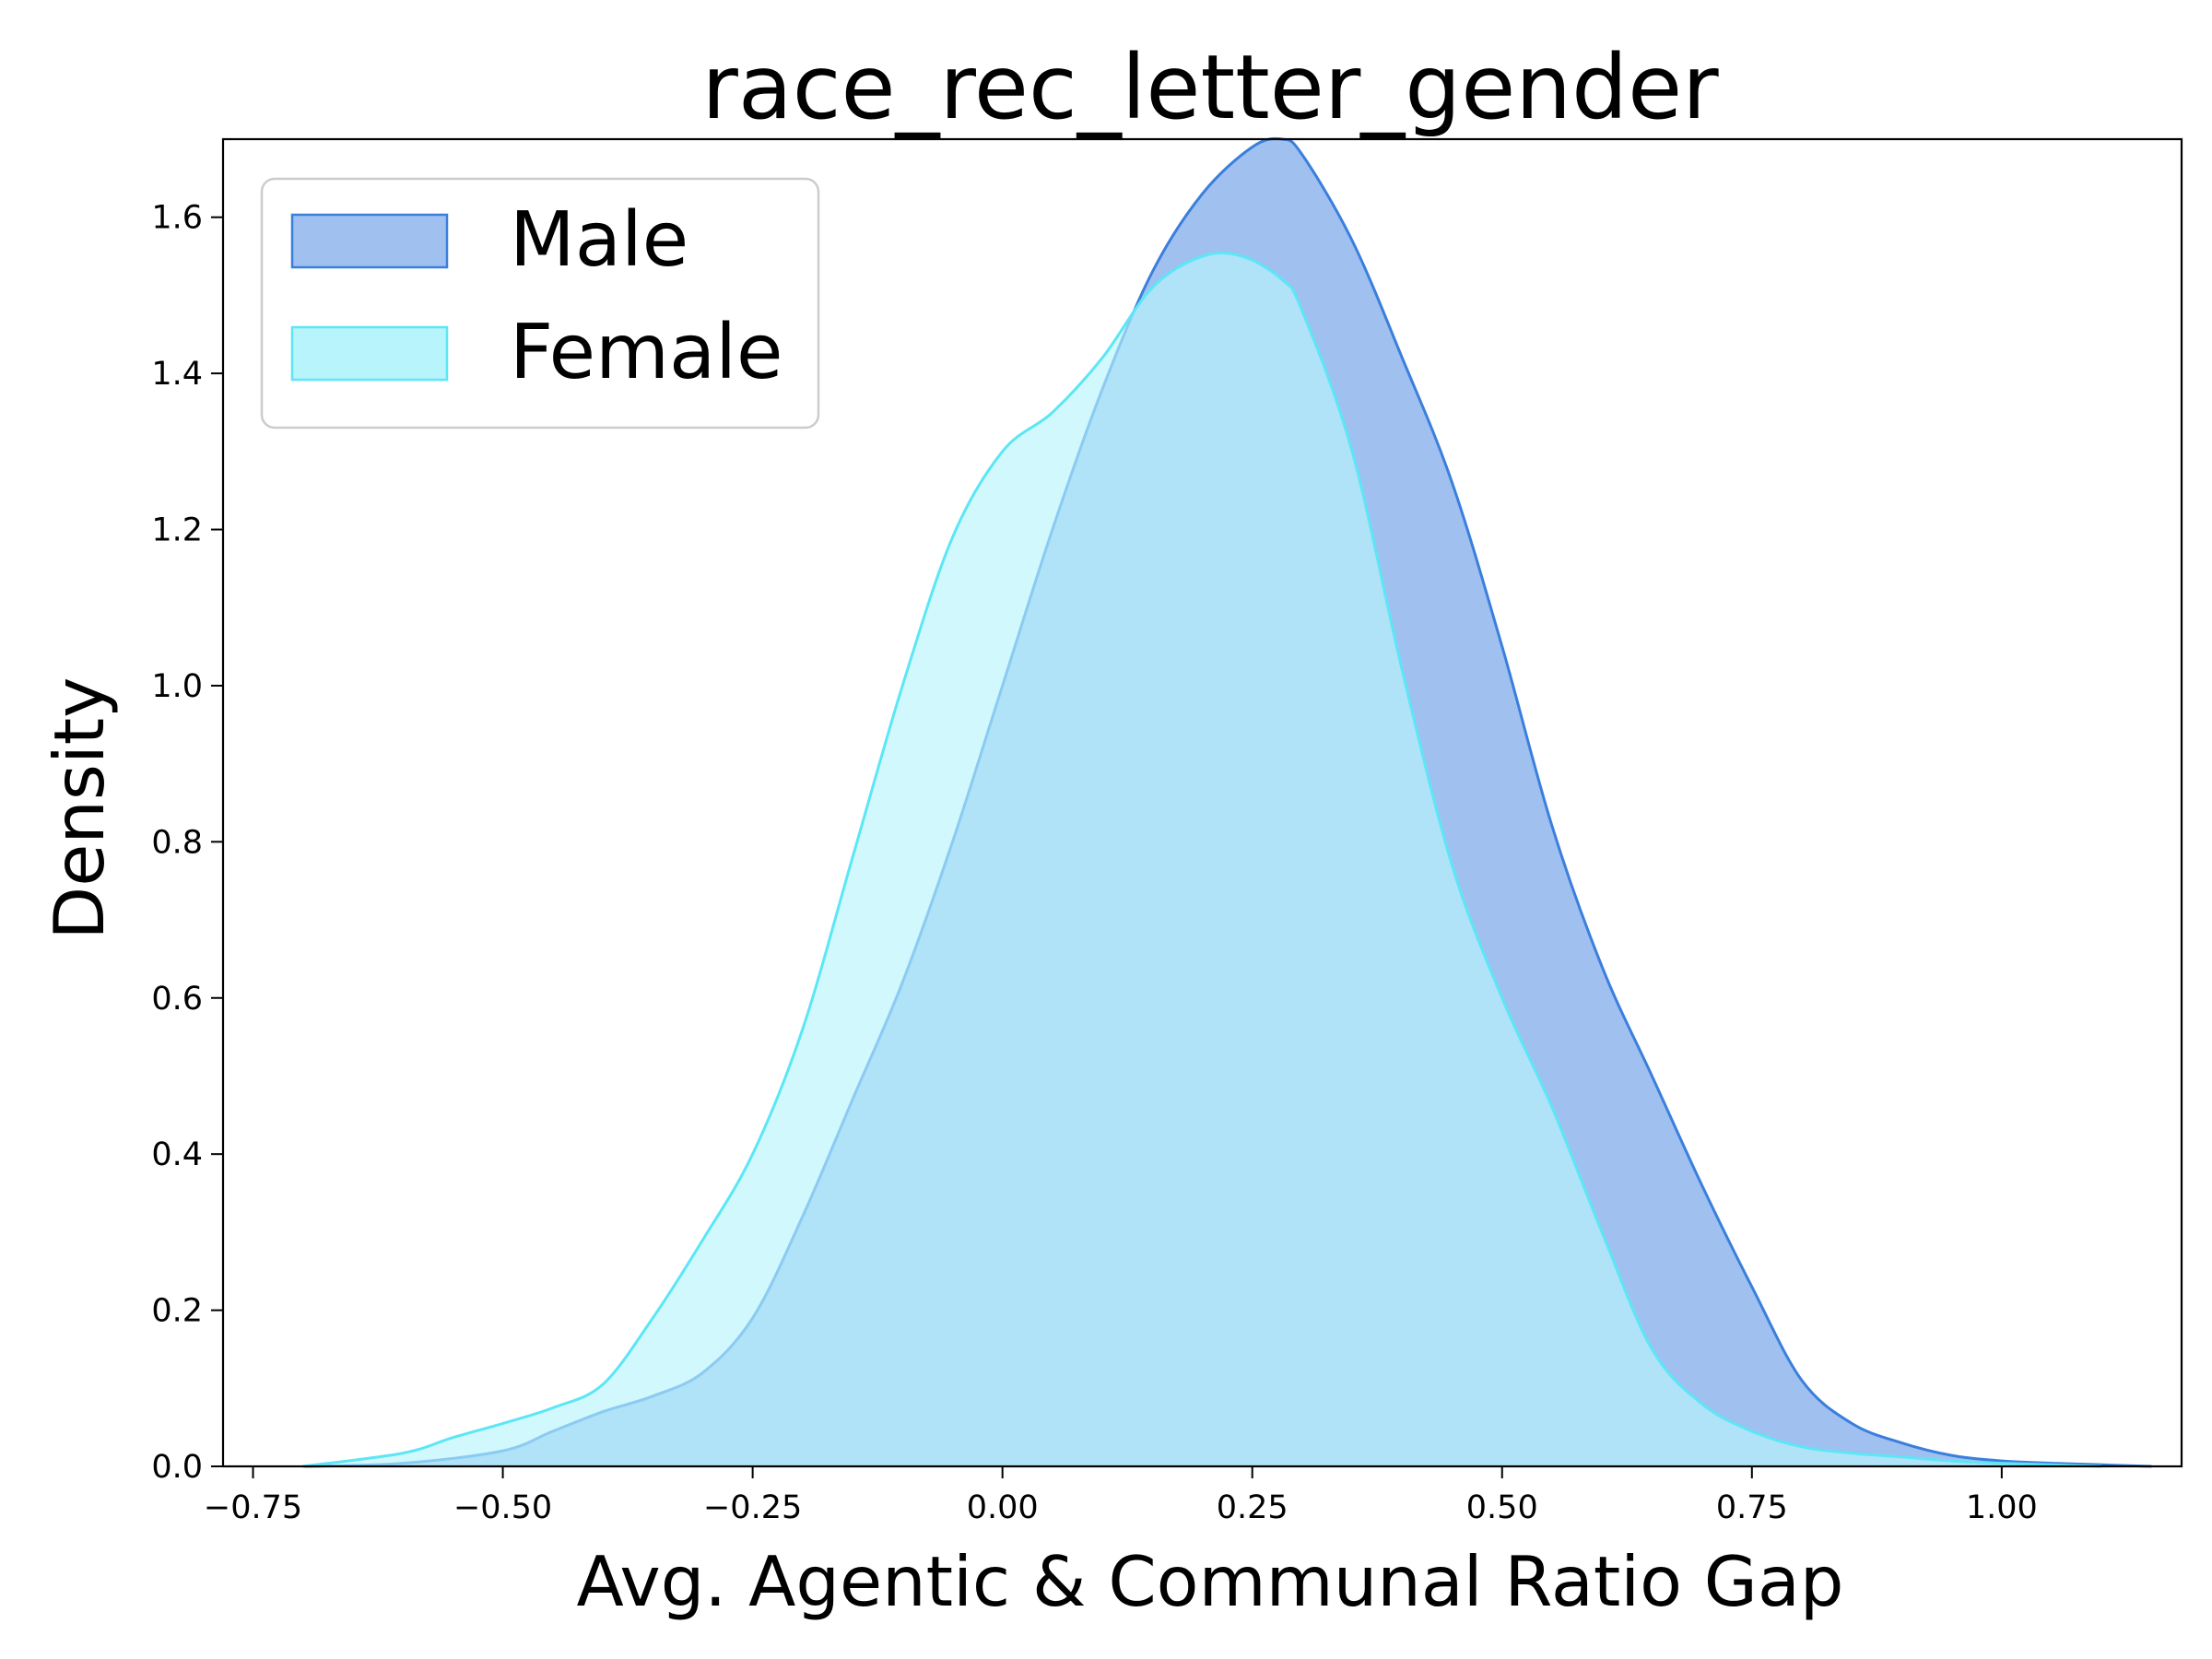  I want to click on x-tick-label: 0.00, so click(1003, 1507).